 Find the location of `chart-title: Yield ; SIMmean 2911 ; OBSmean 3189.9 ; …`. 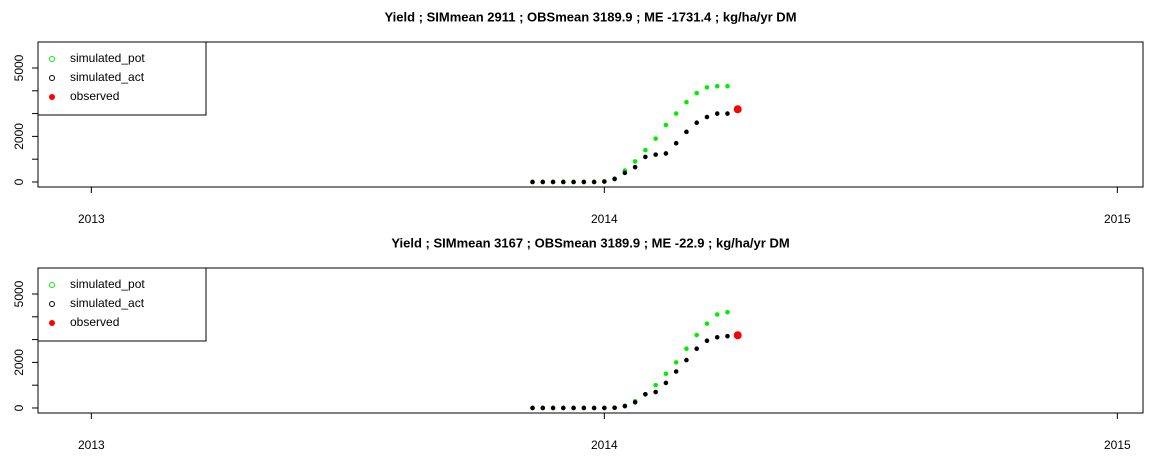

chart-title: Yield ; SIMmean 2911 ; OBSmean 3189.9 ; … is located at coordinates (590, 16).